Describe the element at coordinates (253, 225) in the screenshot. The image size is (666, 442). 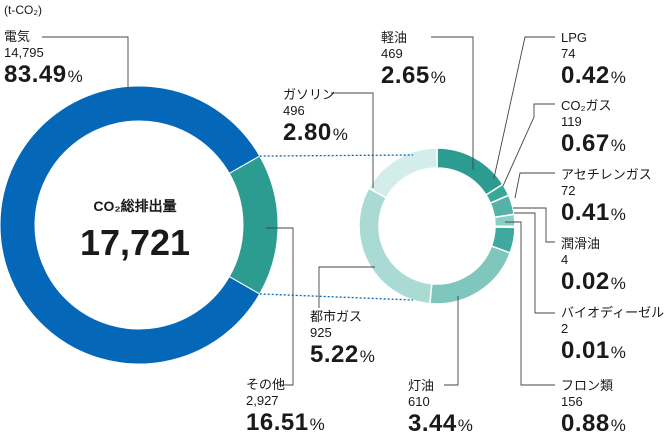
I see `slice-other` at that location.